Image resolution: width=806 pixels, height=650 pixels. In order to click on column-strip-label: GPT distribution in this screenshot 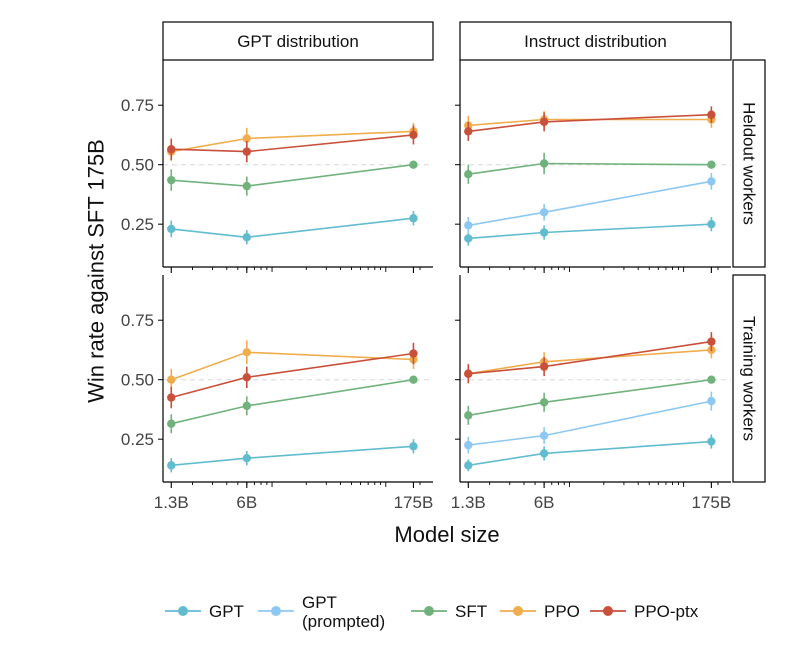, I will do `click(298, 41)`.